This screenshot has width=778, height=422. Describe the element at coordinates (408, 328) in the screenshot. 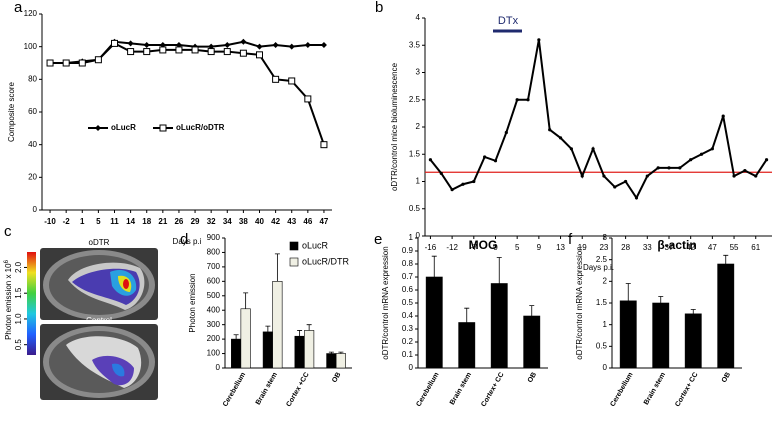

I see `y-tick-label: 0.3` at that location.